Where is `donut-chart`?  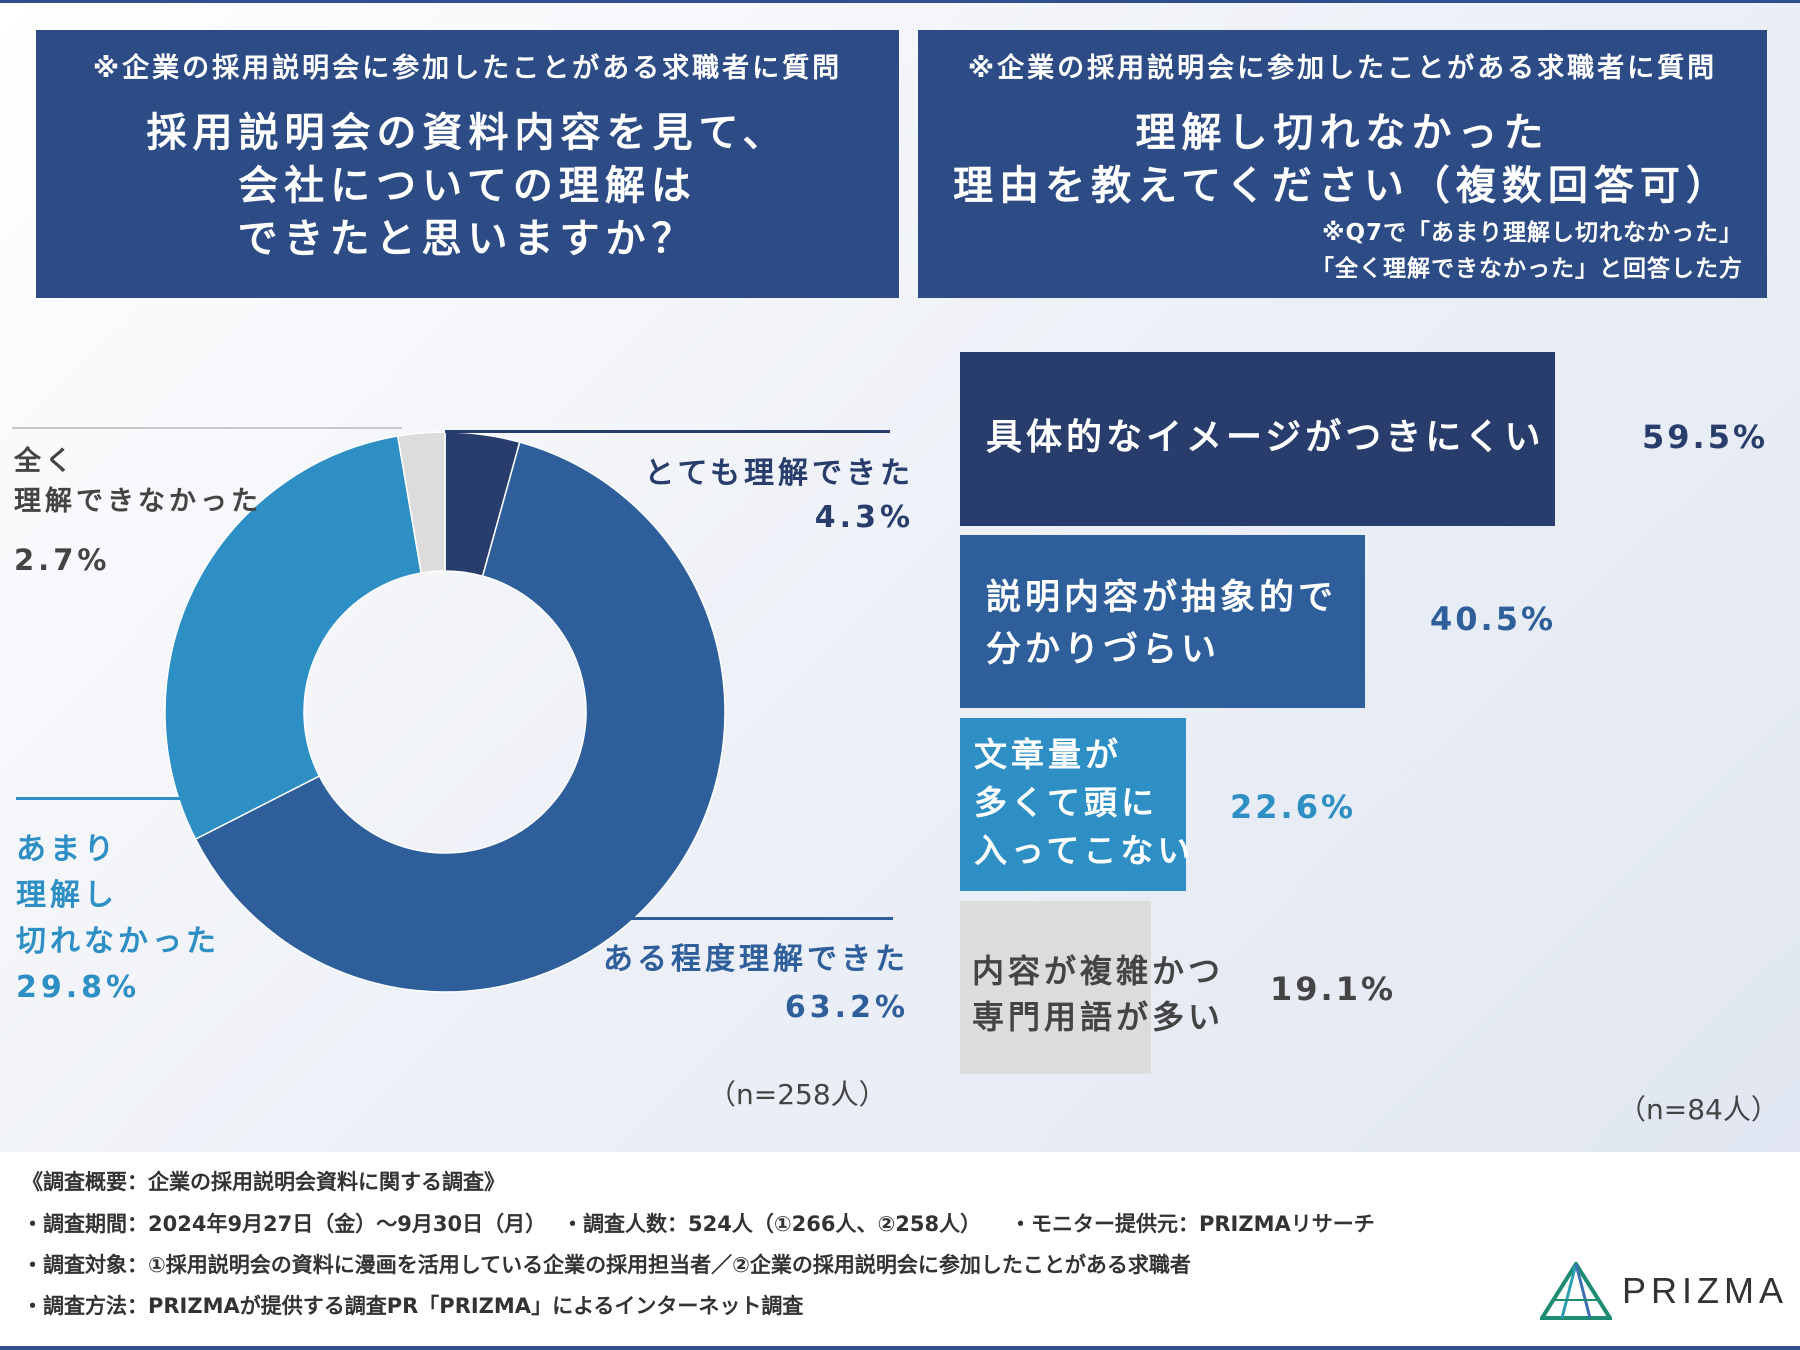 donut-chart is located at coordinates (445, 712).